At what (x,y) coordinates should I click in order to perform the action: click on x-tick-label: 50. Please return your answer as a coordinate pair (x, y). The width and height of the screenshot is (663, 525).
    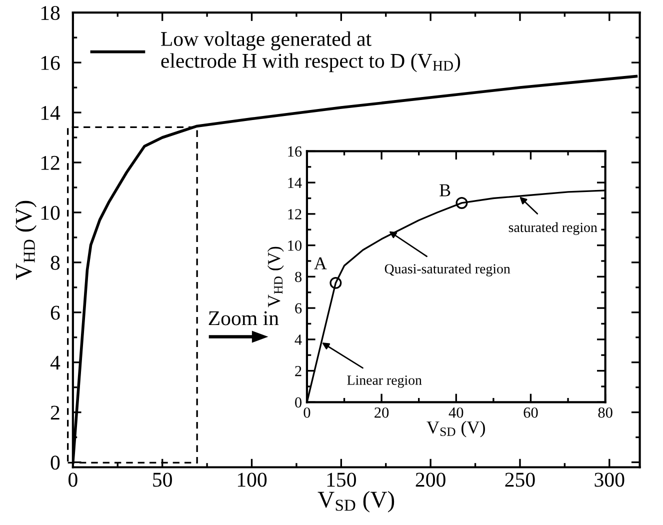
    Looking at the image, I should click on (162, 479).